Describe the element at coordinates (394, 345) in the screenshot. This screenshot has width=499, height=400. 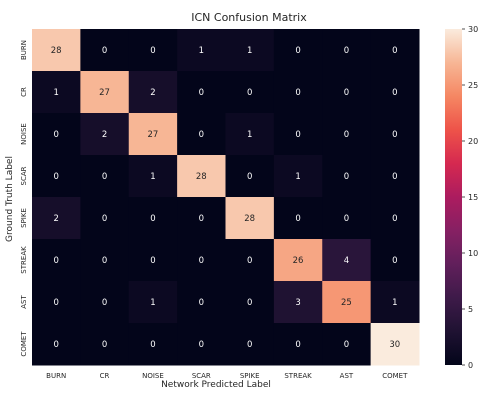
I see `cell-value-label: 30` at that location.